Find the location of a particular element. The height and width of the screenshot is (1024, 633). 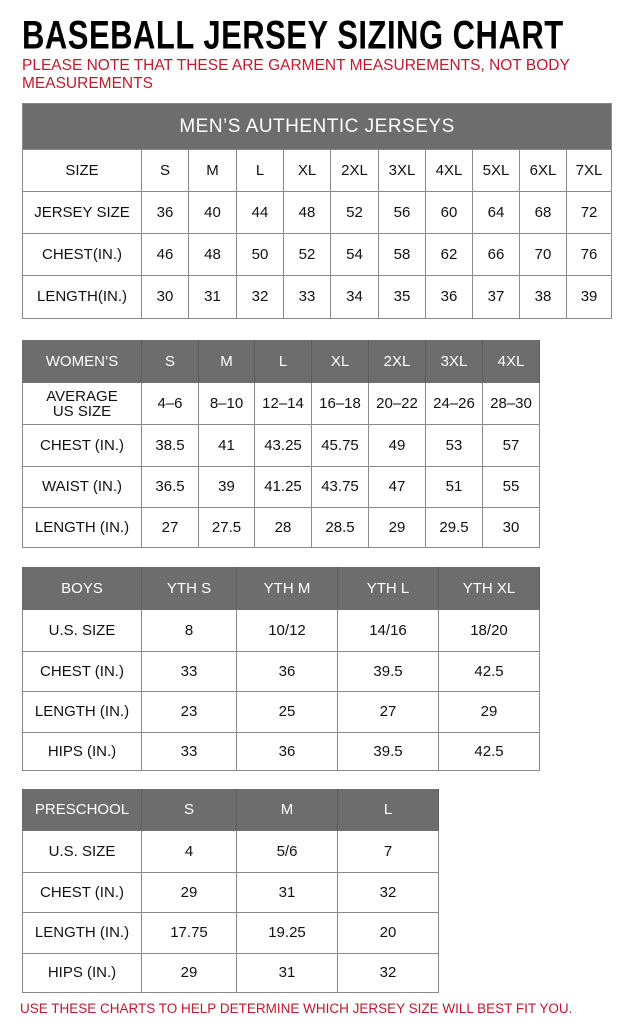

cell-value: 36.5 is located at coordinates (170, 487).